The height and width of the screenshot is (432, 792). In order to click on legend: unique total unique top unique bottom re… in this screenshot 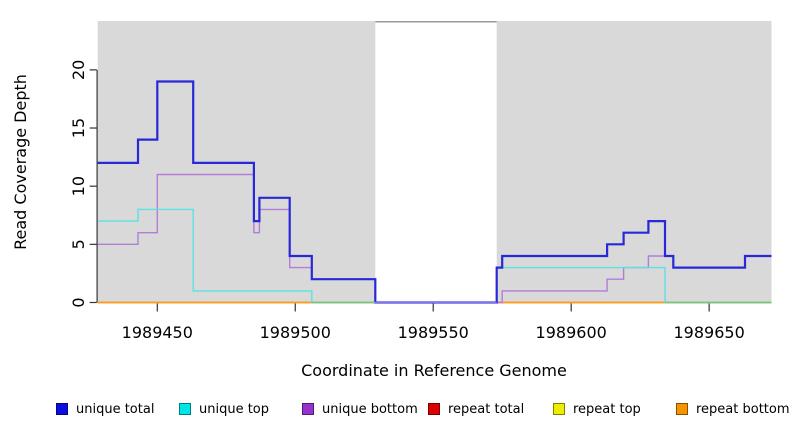, I will do `click(396, 411)`.